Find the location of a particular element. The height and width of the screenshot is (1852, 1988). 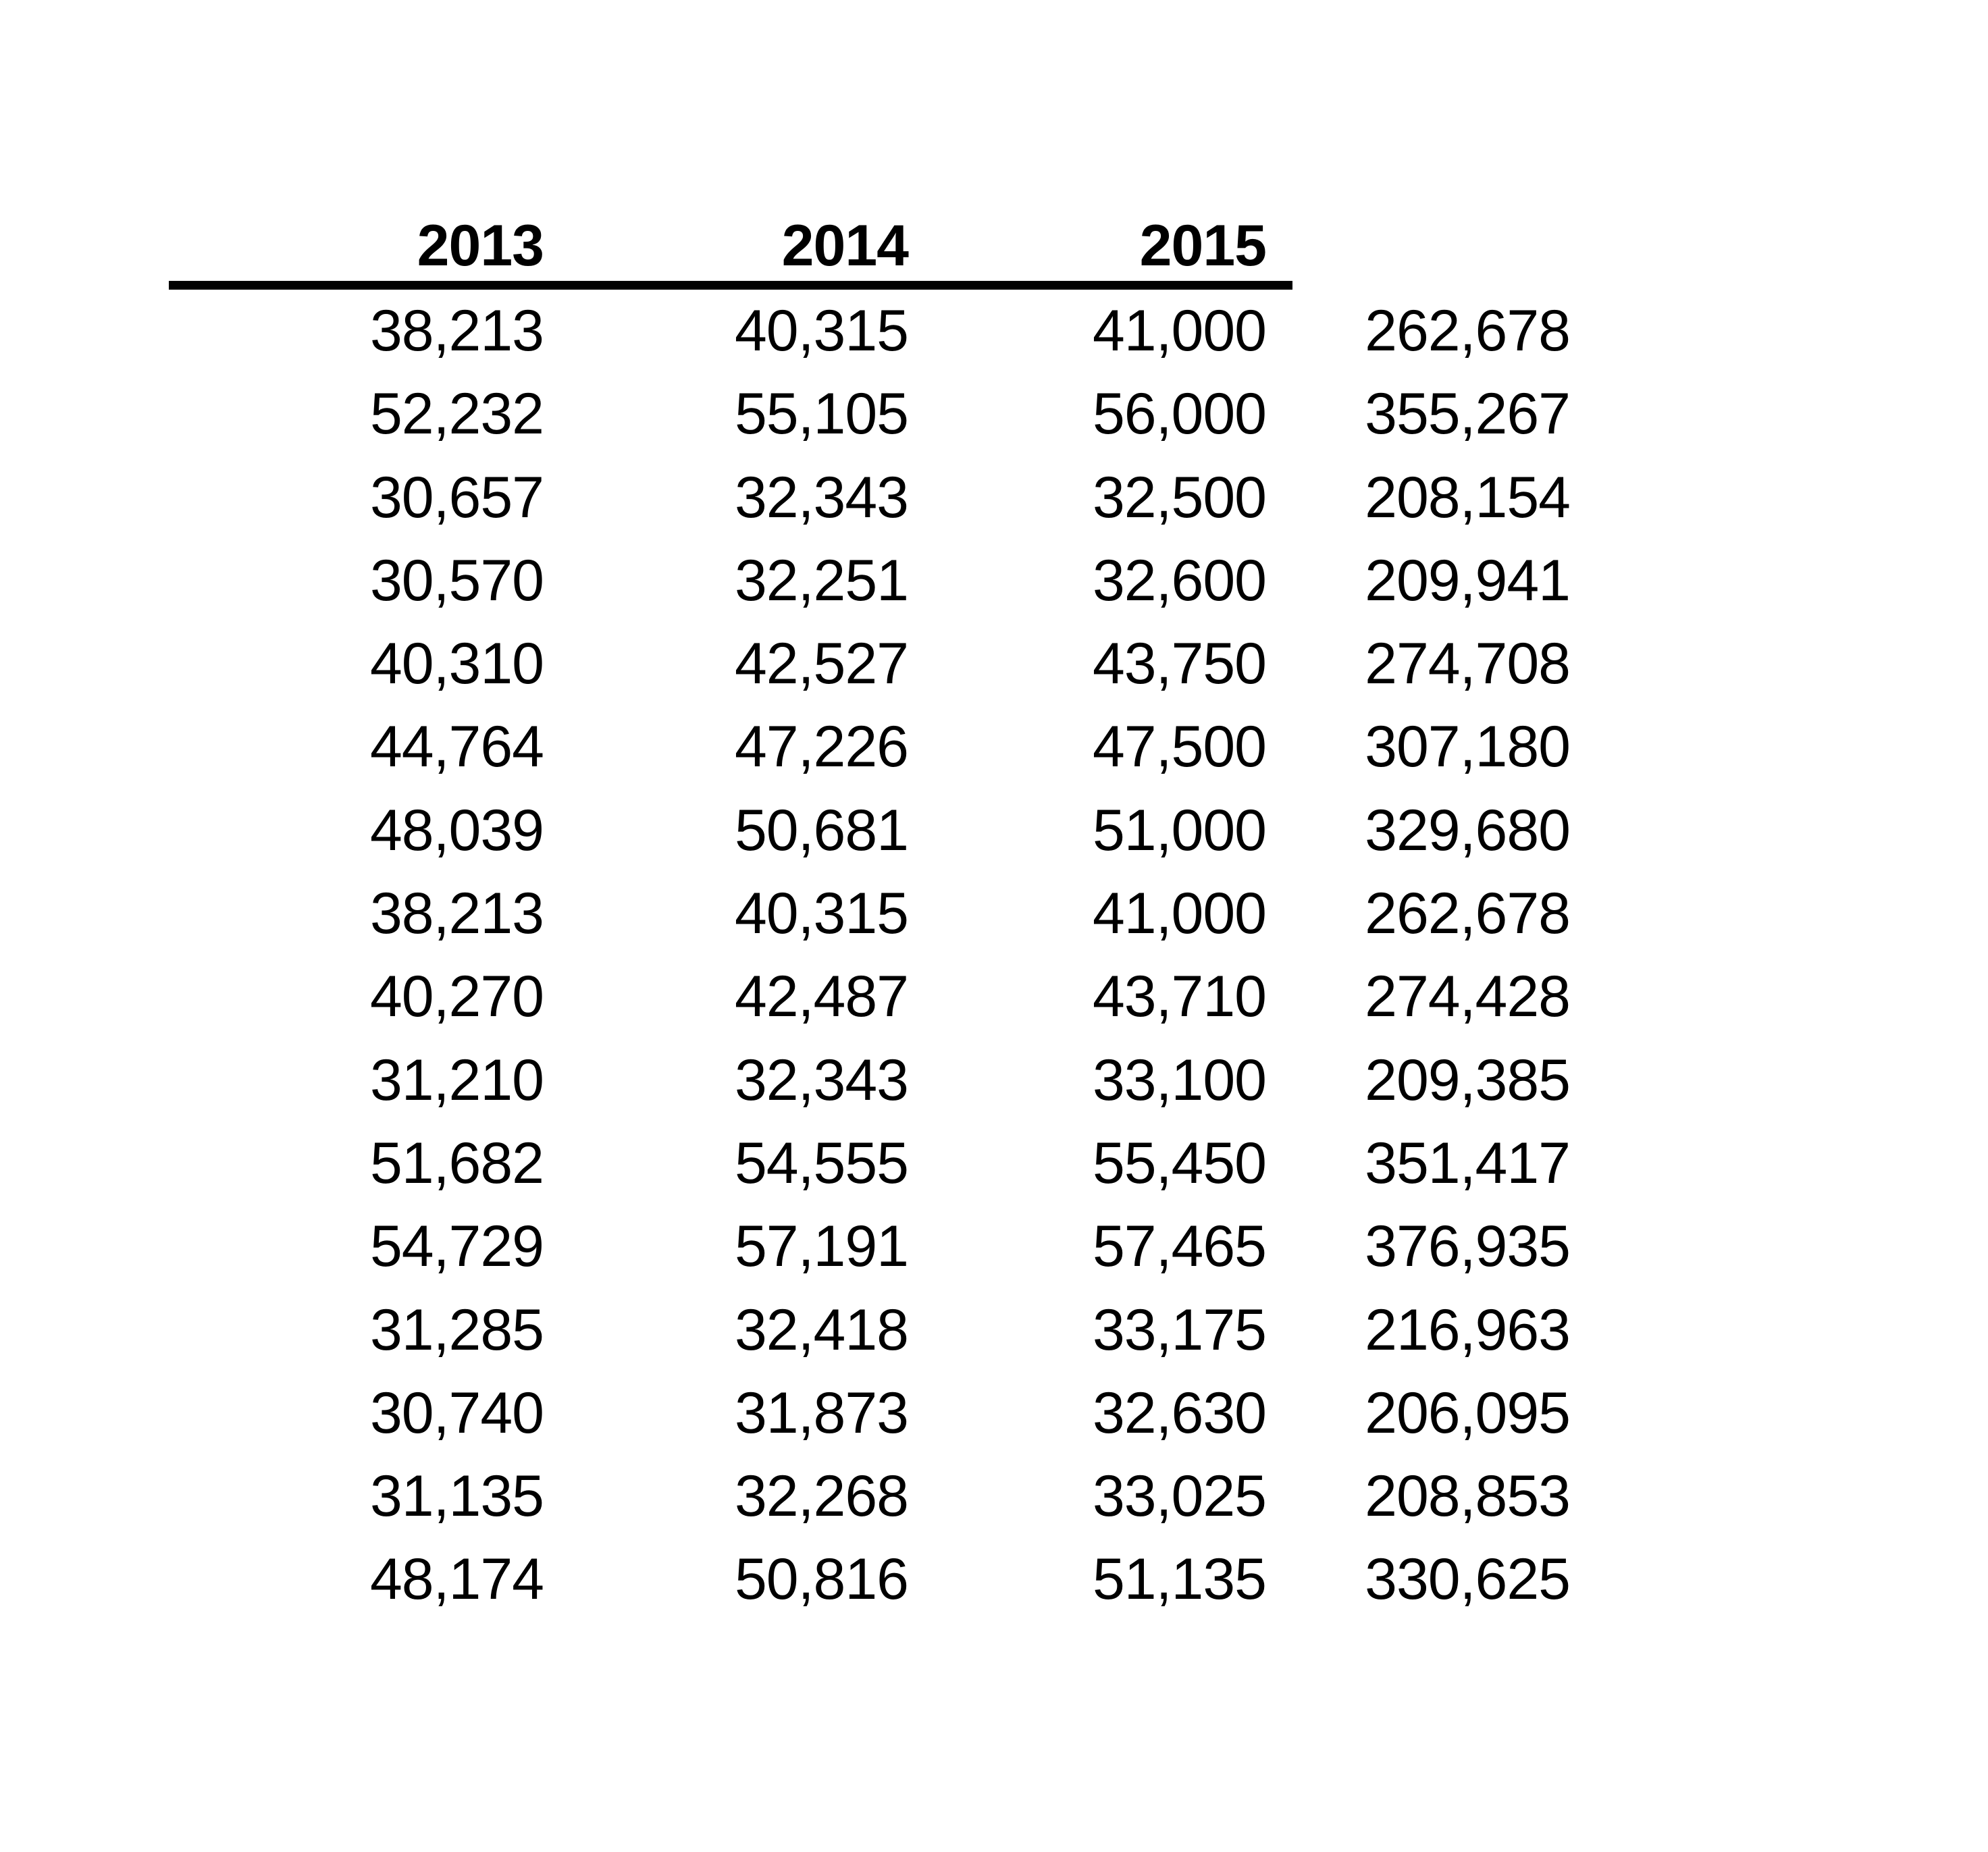

table-cell: 31,210 is located at coordinates (456, 1080).